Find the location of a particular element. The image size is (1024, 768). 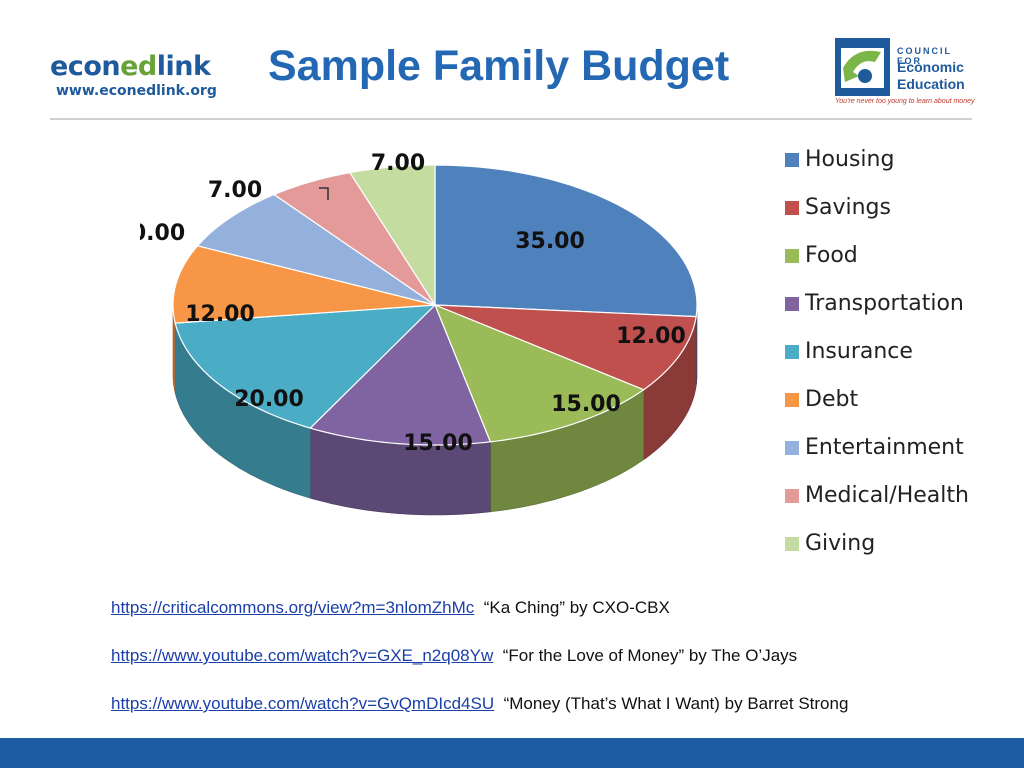

logo-link-text: link is located at coordinates (183, 66).